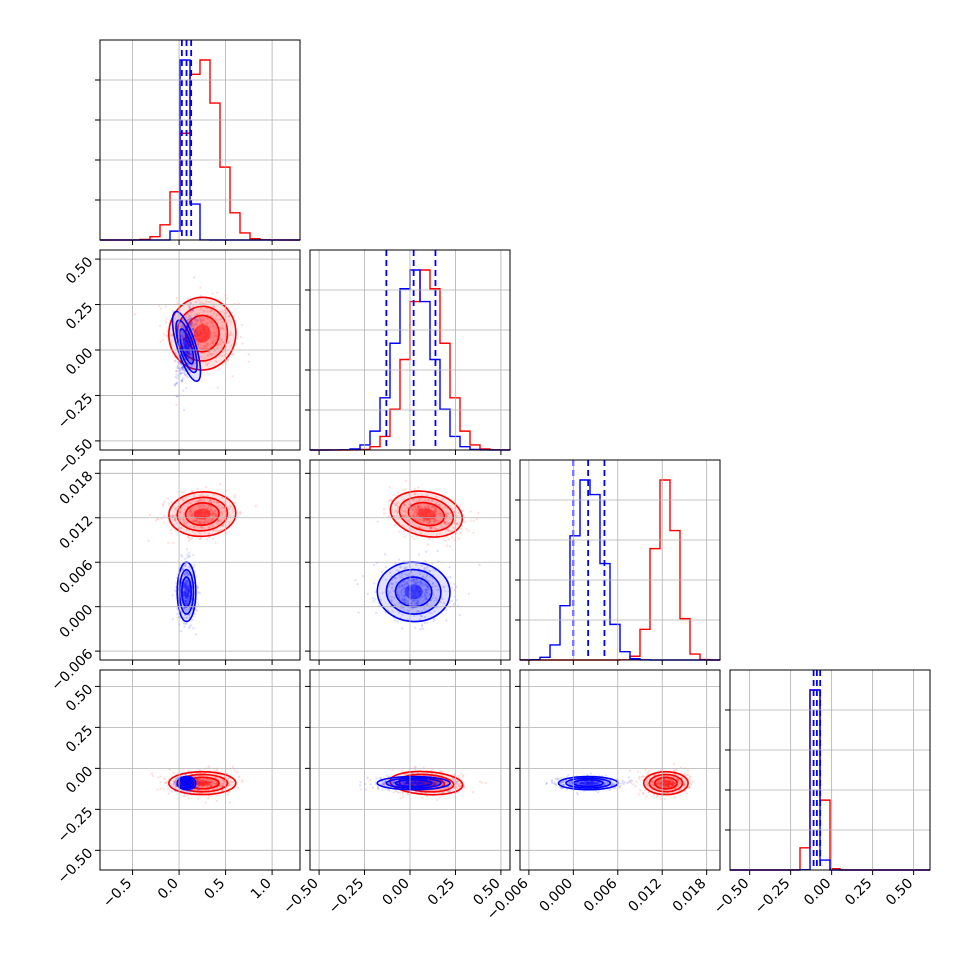 This screenshot has width=970, height=974. What do you see at coordinates (76, 457) in the screenshot?
I see `y-tick-label-0: −0.50` at bounding box center [76, 457].